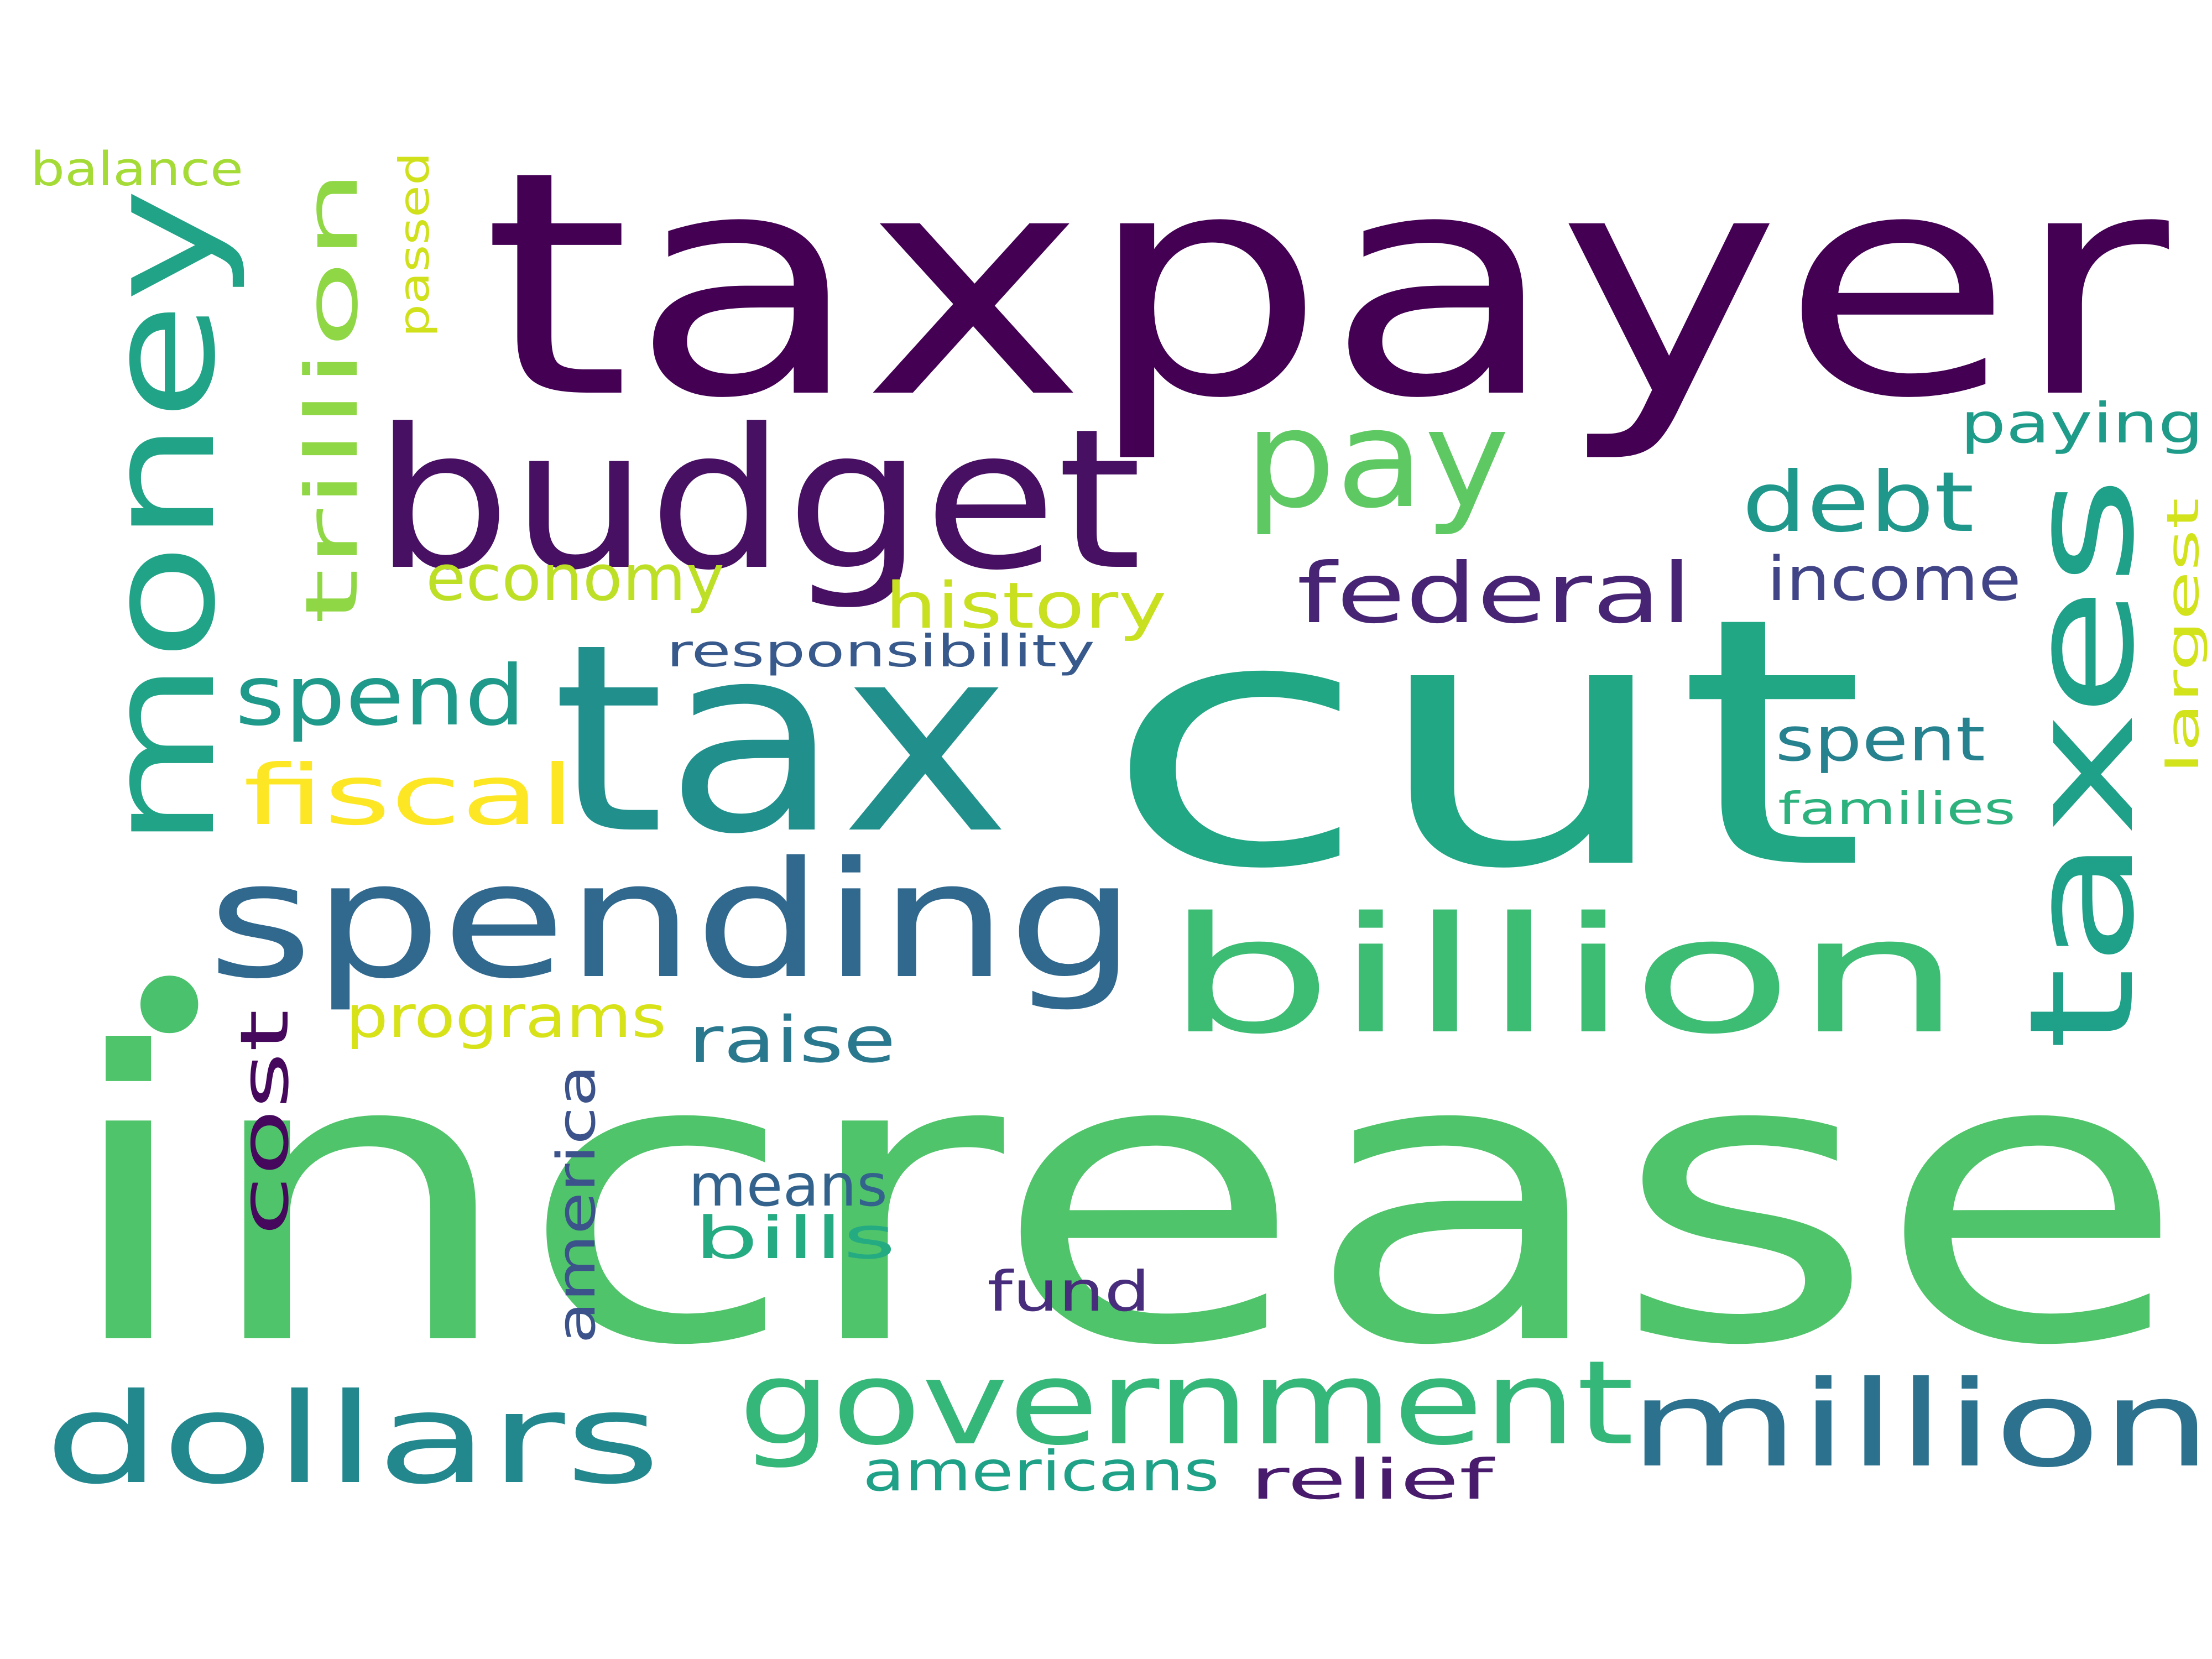 Image resolution: width=2212 pixels, height=1659 pixels. I want to click on word-taxes: taxes, so click(2083, 763).